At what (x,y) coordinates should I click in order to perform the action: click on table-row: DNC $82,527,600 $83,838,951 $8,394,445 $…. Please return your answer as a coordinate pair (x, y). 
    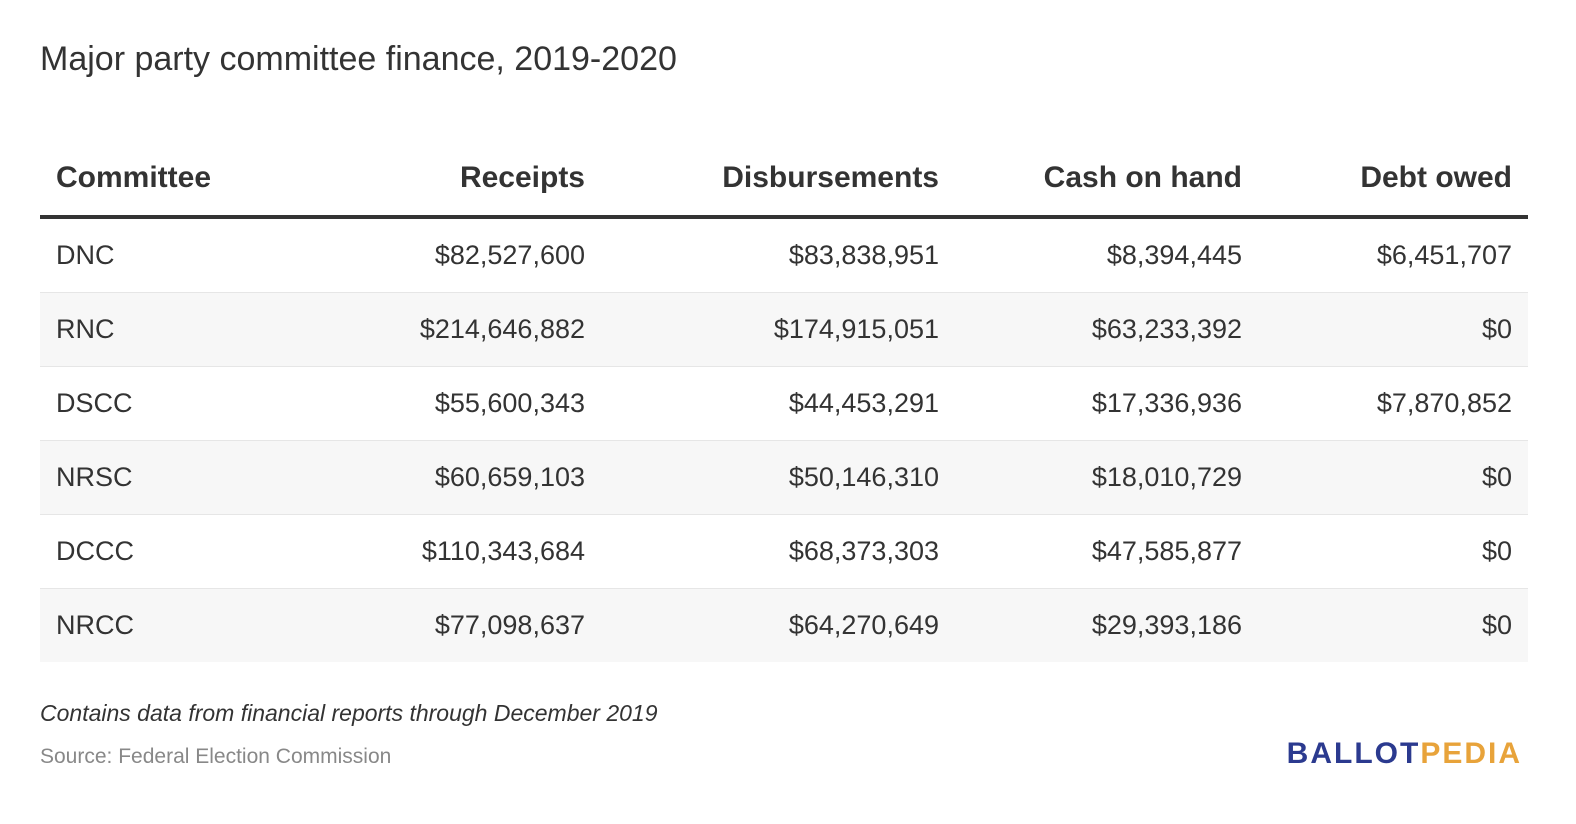
    Looking at the image, I should click on (784, 255).